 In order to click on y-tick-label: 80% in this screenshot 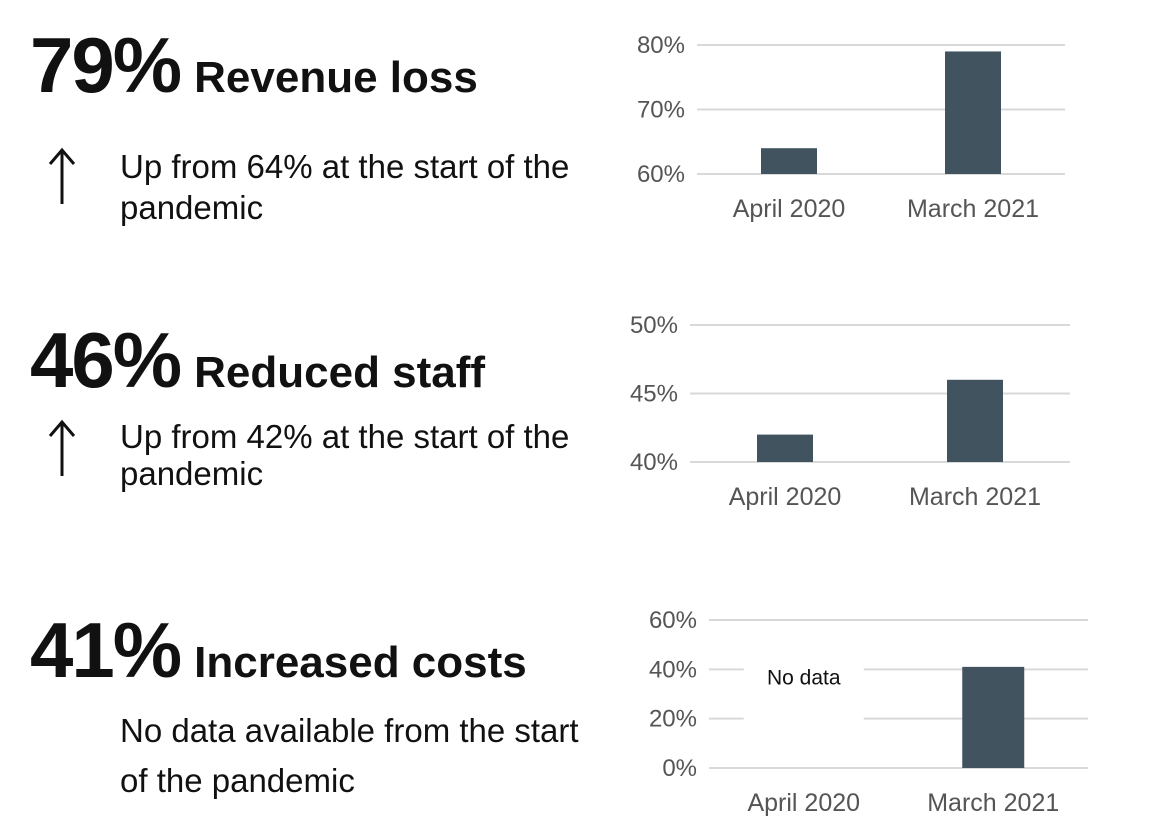, I will do `click(661, 45)`.